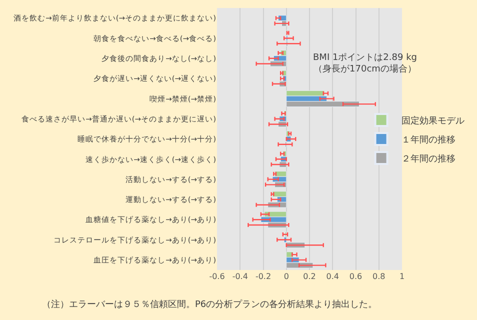 The width and height of the screenshot is (477, 320). What do you see at coordinates (402, 276) in the screenshot?
I see `x-tick-label: 1` at bounding box center [402, 276].